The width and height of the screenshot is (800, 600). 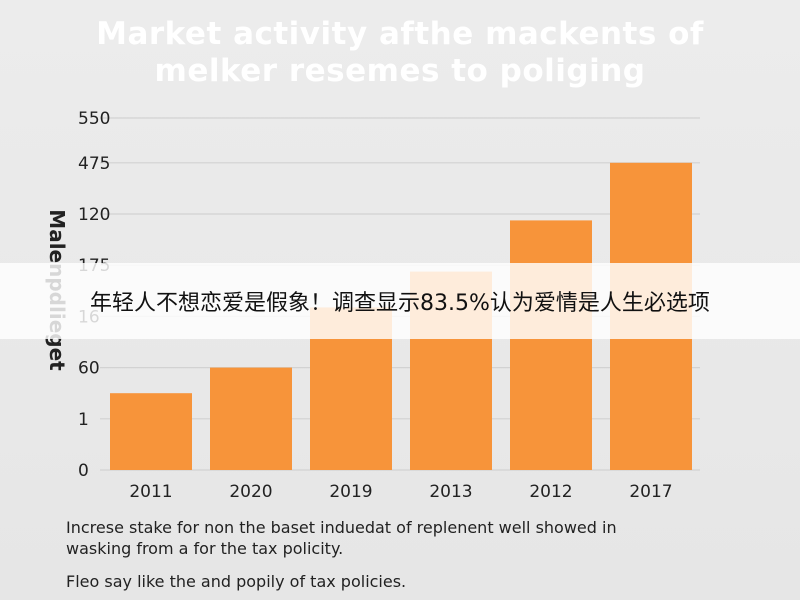 What do you see at coordinates (650, 492) in the screenshot?
I see `x-tick-label: 2017` at bounding box center [650, 492].